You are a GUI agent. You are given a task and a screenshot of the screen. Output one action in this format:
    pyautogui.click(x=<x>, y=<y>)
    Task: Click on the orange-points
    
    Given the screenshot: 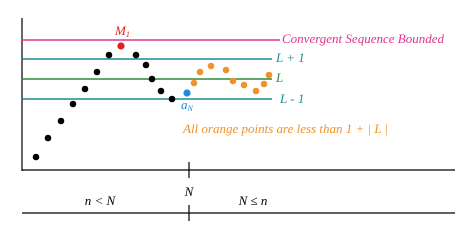 What is the action you would take?
    pyautogui.click(x=231, y=78)
    